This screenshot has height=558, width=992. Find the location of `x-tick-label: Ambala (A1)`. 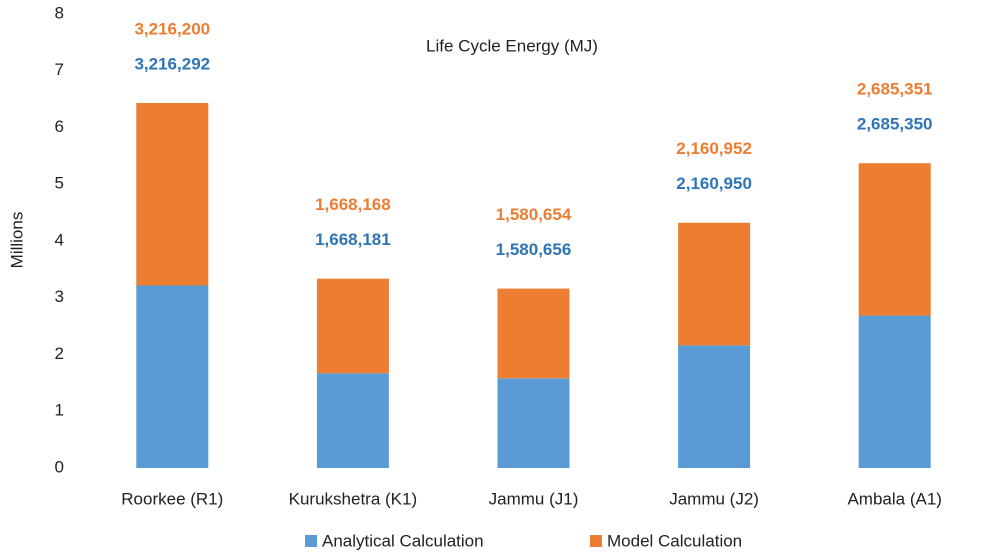

x-tick-label: Ambala (A1) is located at coordinates (894, 498).